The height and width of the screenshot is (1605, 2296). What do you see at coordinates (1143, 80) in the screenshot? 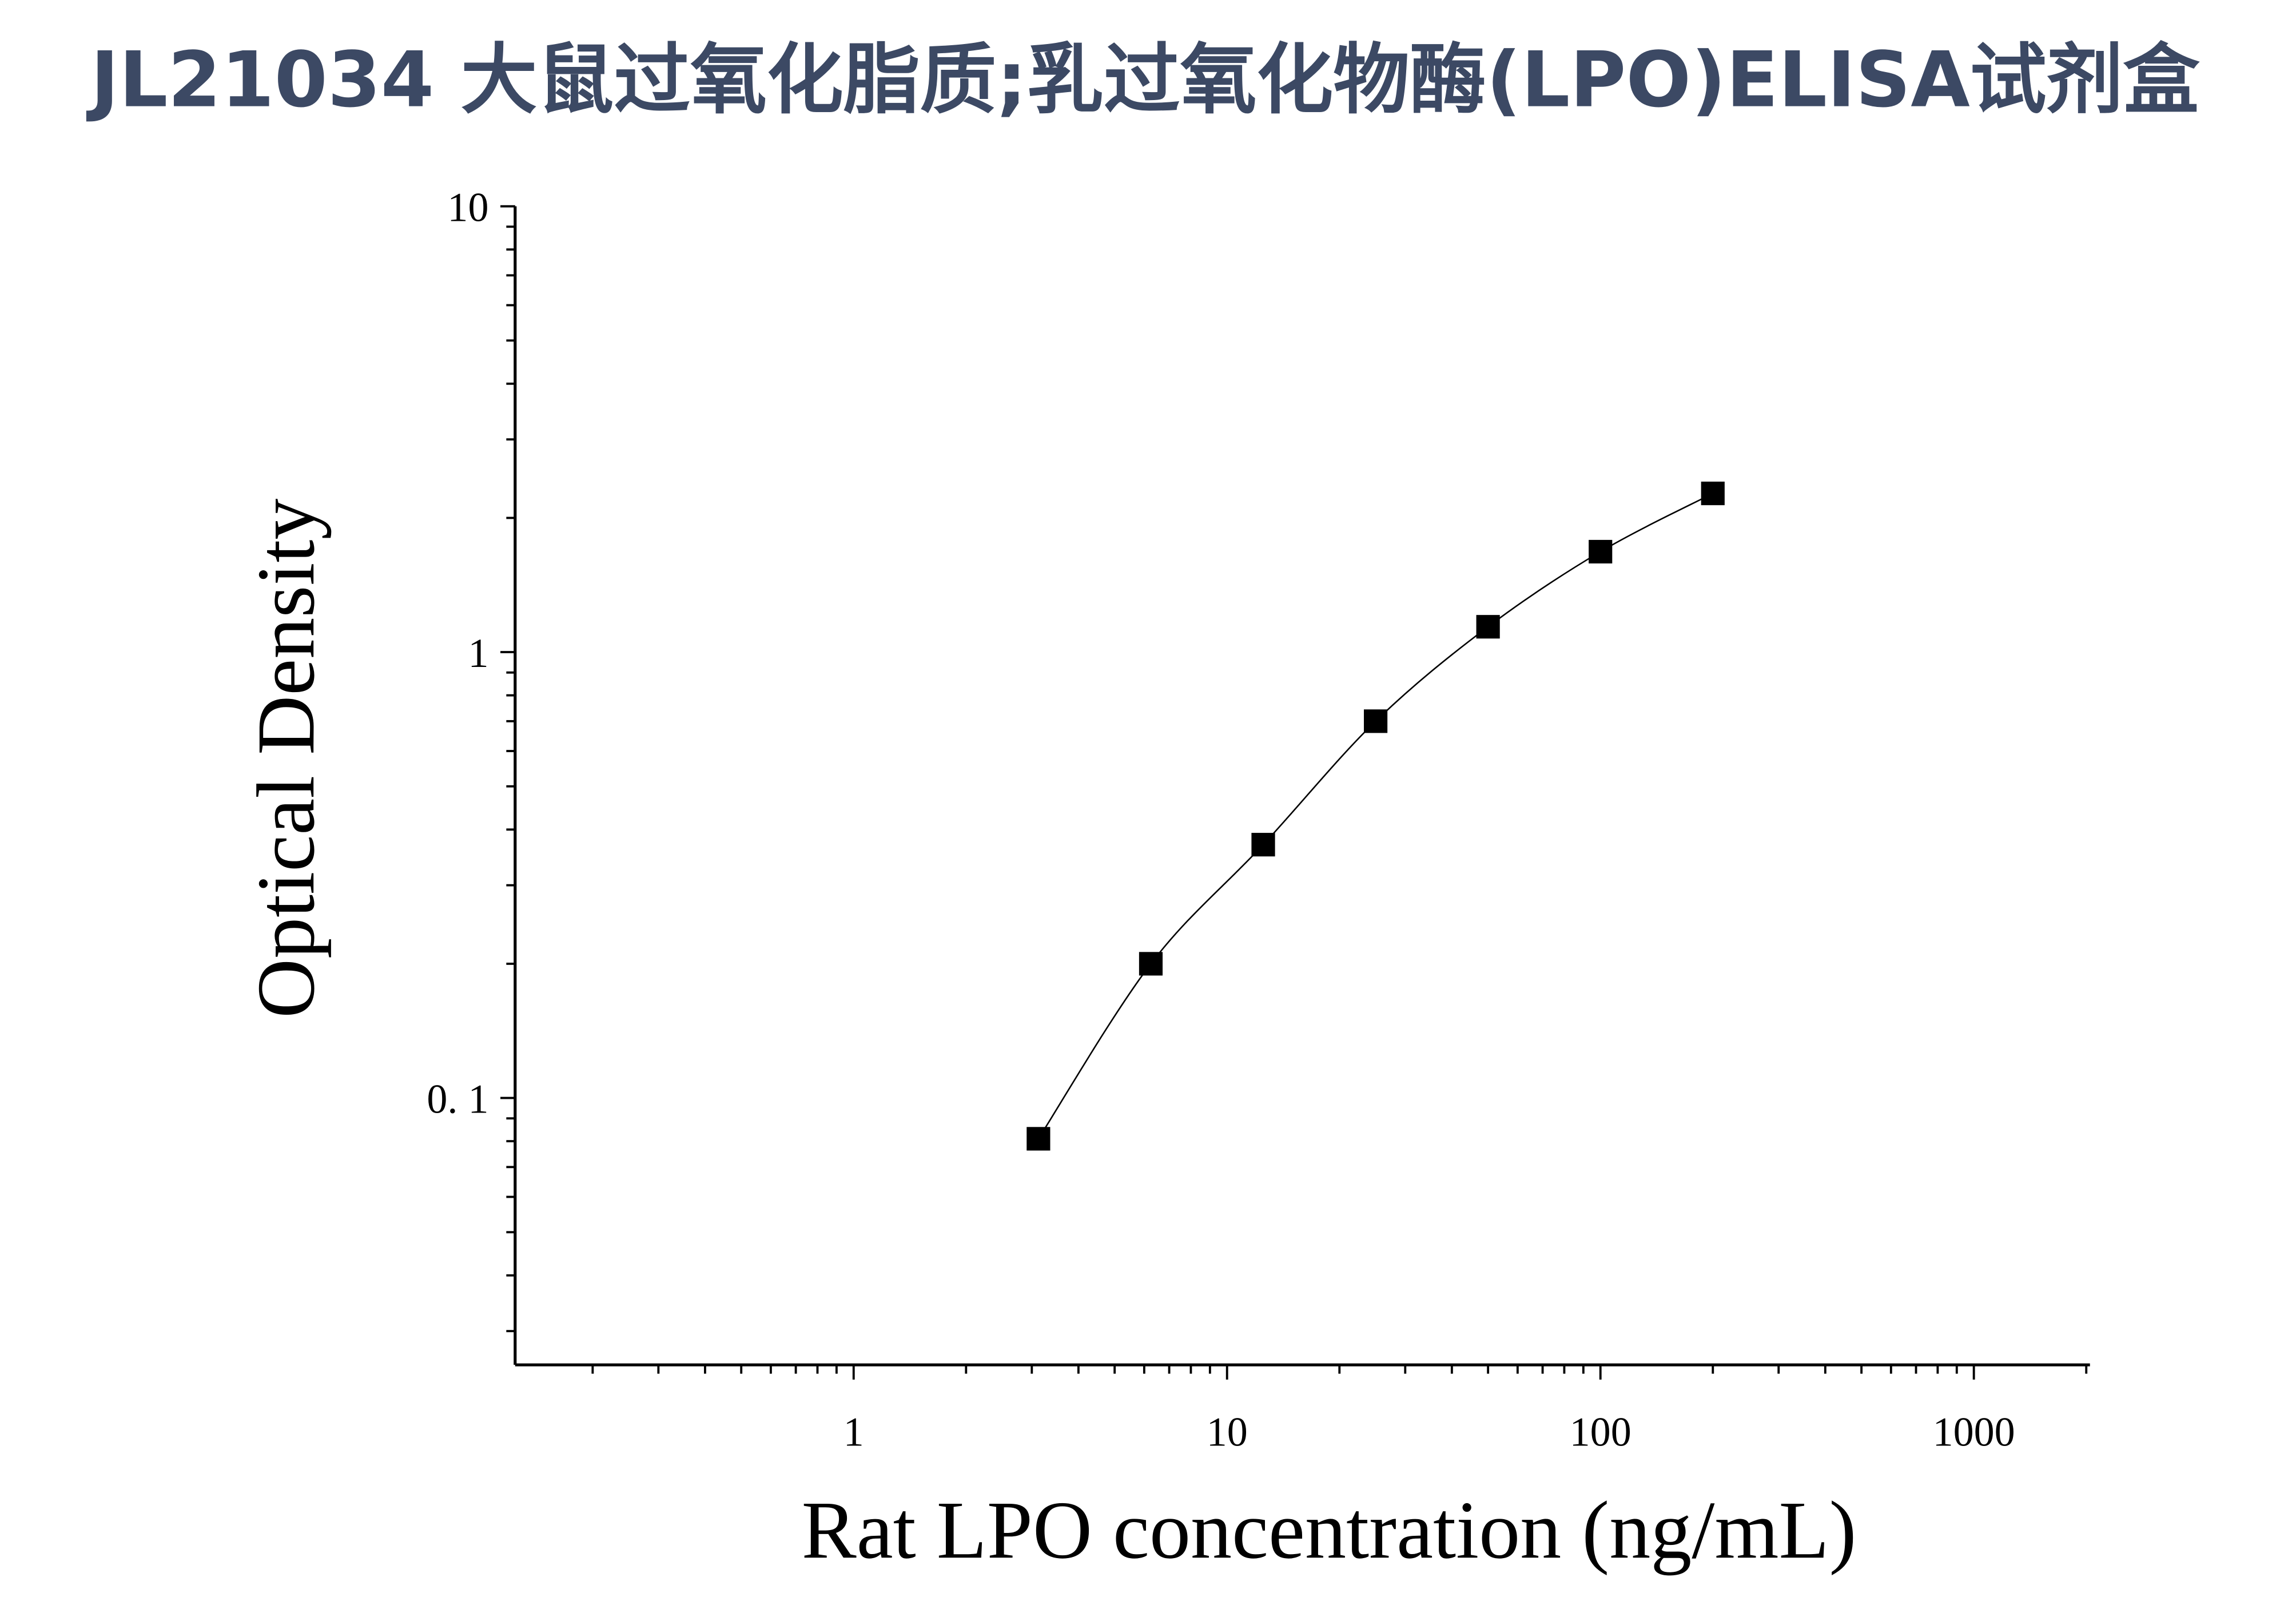
I see `chart-title: JL21034 大鼠过氧化脂质;乳过氧化物酶(LPO)ELISA试剂盒` at bounding box center [1143, 80].